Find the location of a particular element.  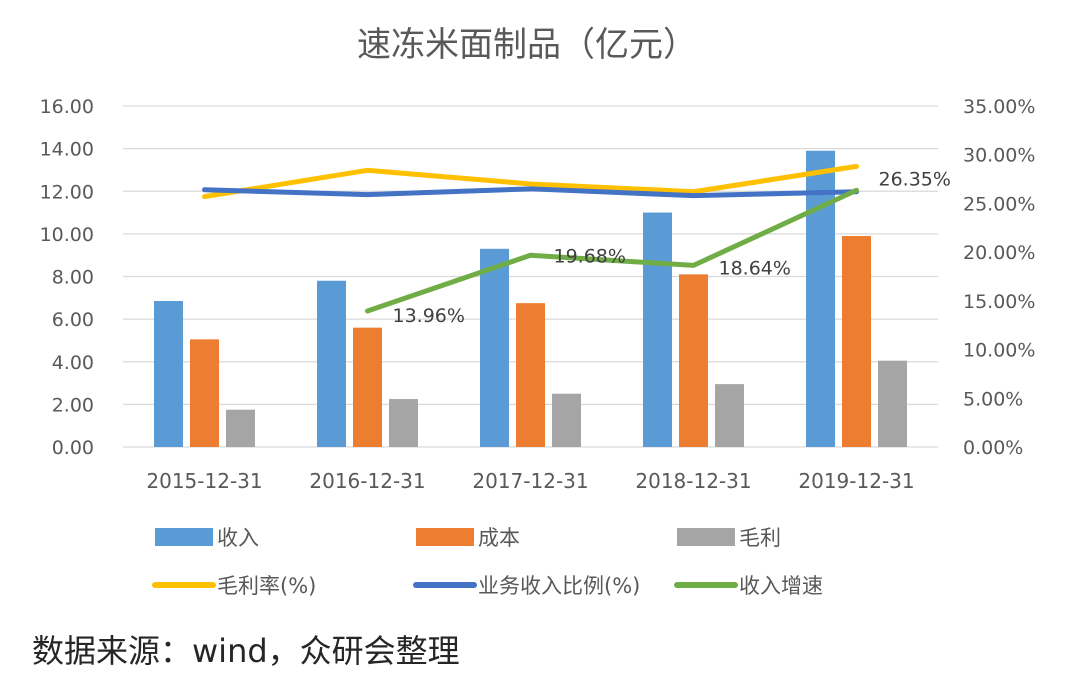

y2-tick-label: 25.00% is located at coordinates (999, 204).